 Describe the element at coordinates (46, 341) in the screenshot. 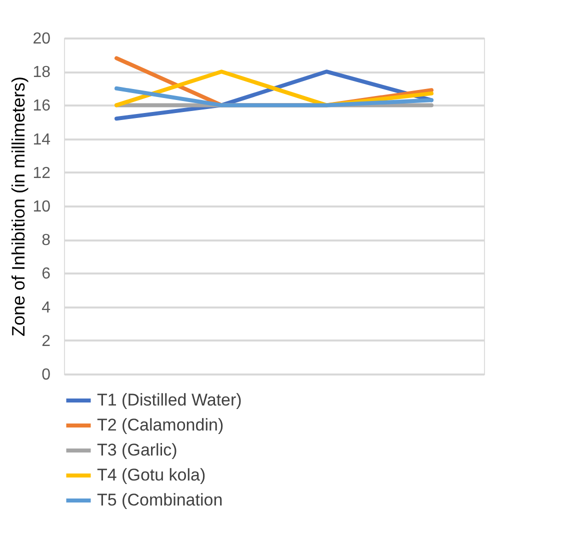

I see `y-tick-label: 2` at that location.